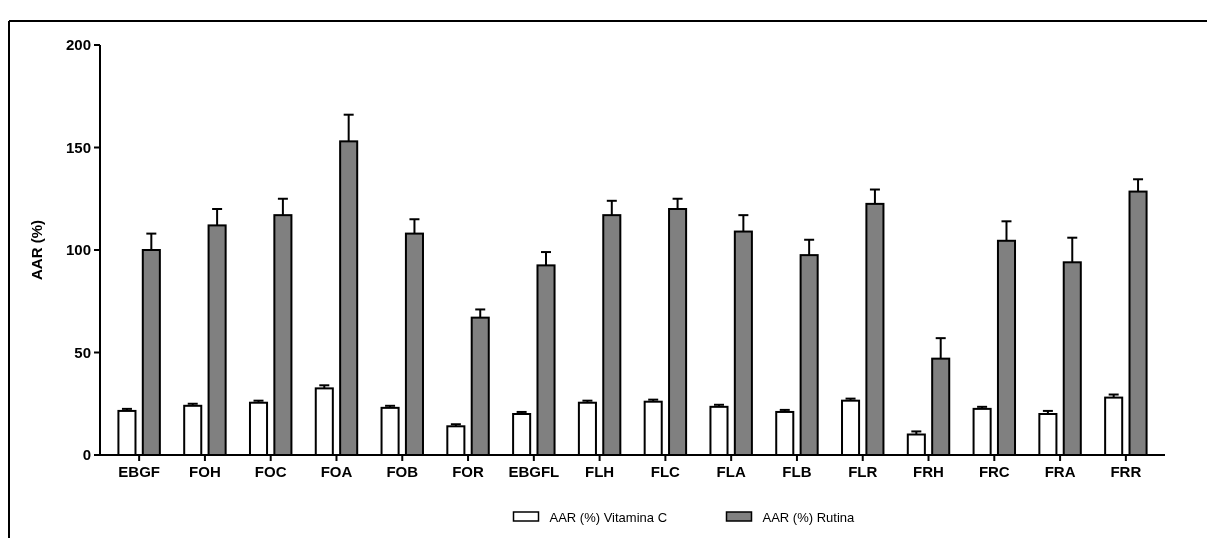 This screenshot has width=1207, height=538. I want to click on x-tick-label: EBGF, so click(139, 471).